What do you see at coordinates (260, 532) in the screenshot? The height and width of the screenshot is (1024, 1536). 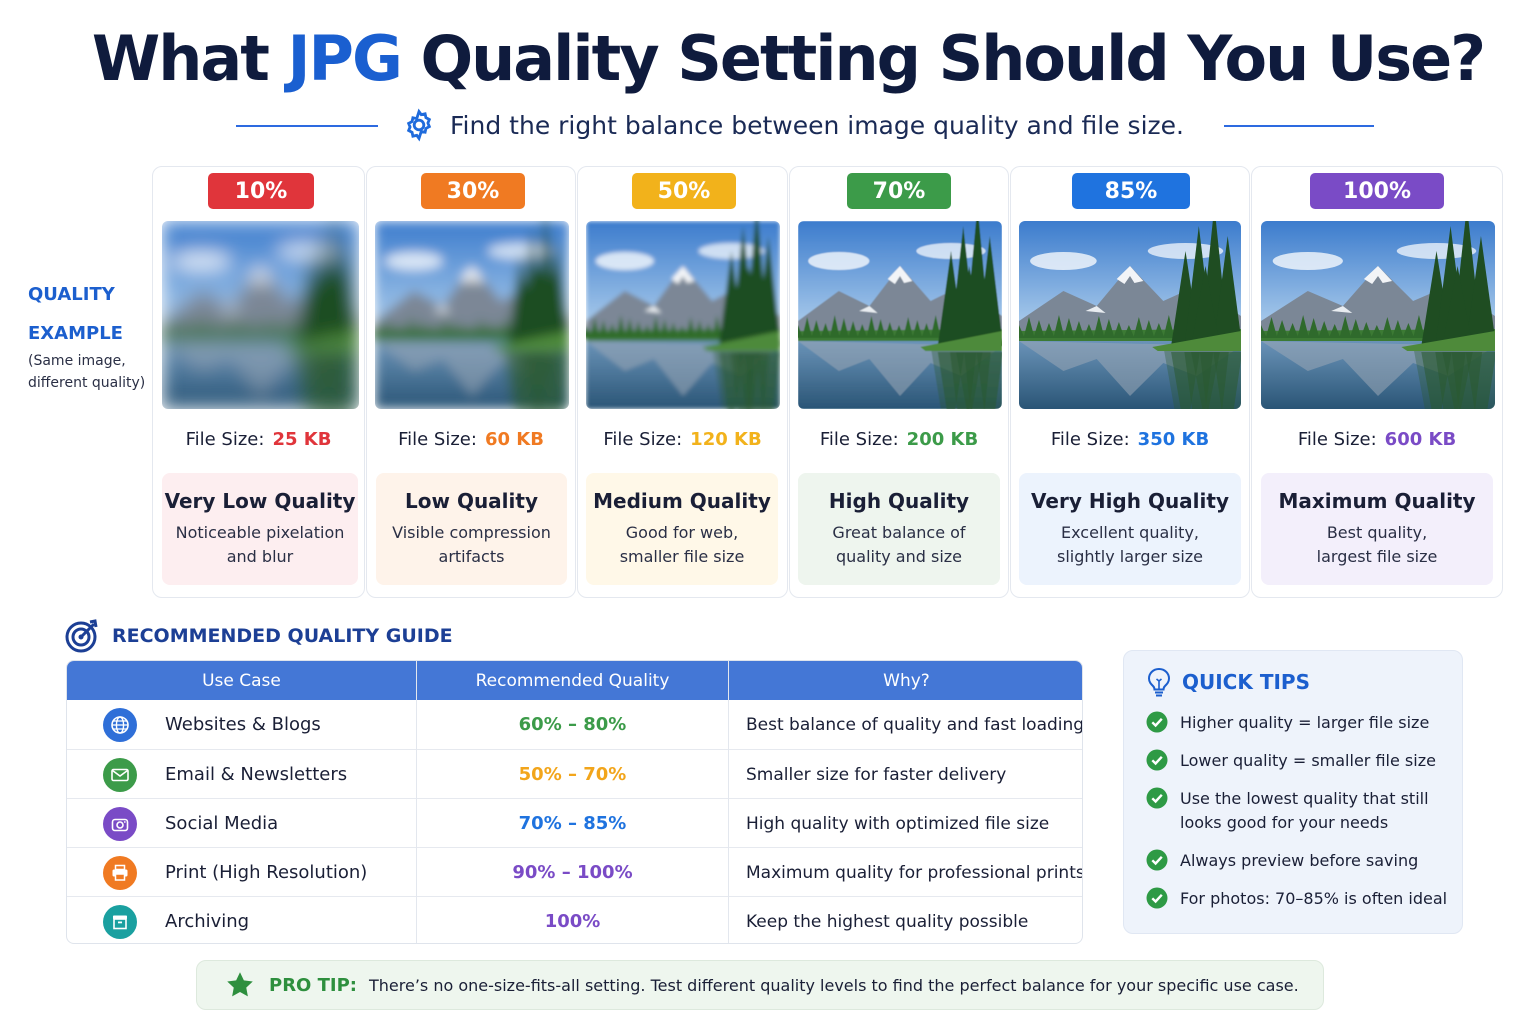 I see `quality-description-line1: Noticeable pixelation` at bounding box center [260, 532].